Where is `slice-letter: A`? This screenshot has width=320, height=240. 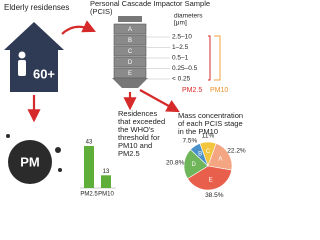 slice-letter: A is located at coordinates (220, 159).